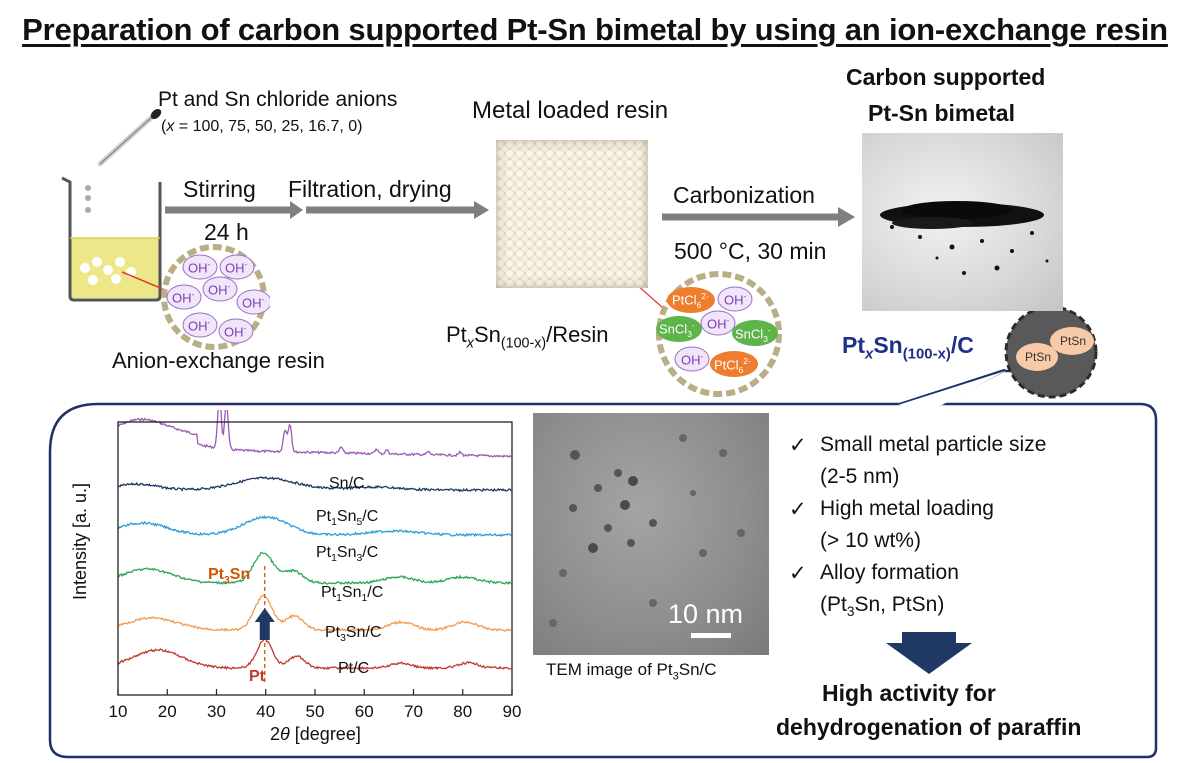  I want to click on xrd-chart: 10 20 30 40 50 60 70 80 90, so click(315, 565).